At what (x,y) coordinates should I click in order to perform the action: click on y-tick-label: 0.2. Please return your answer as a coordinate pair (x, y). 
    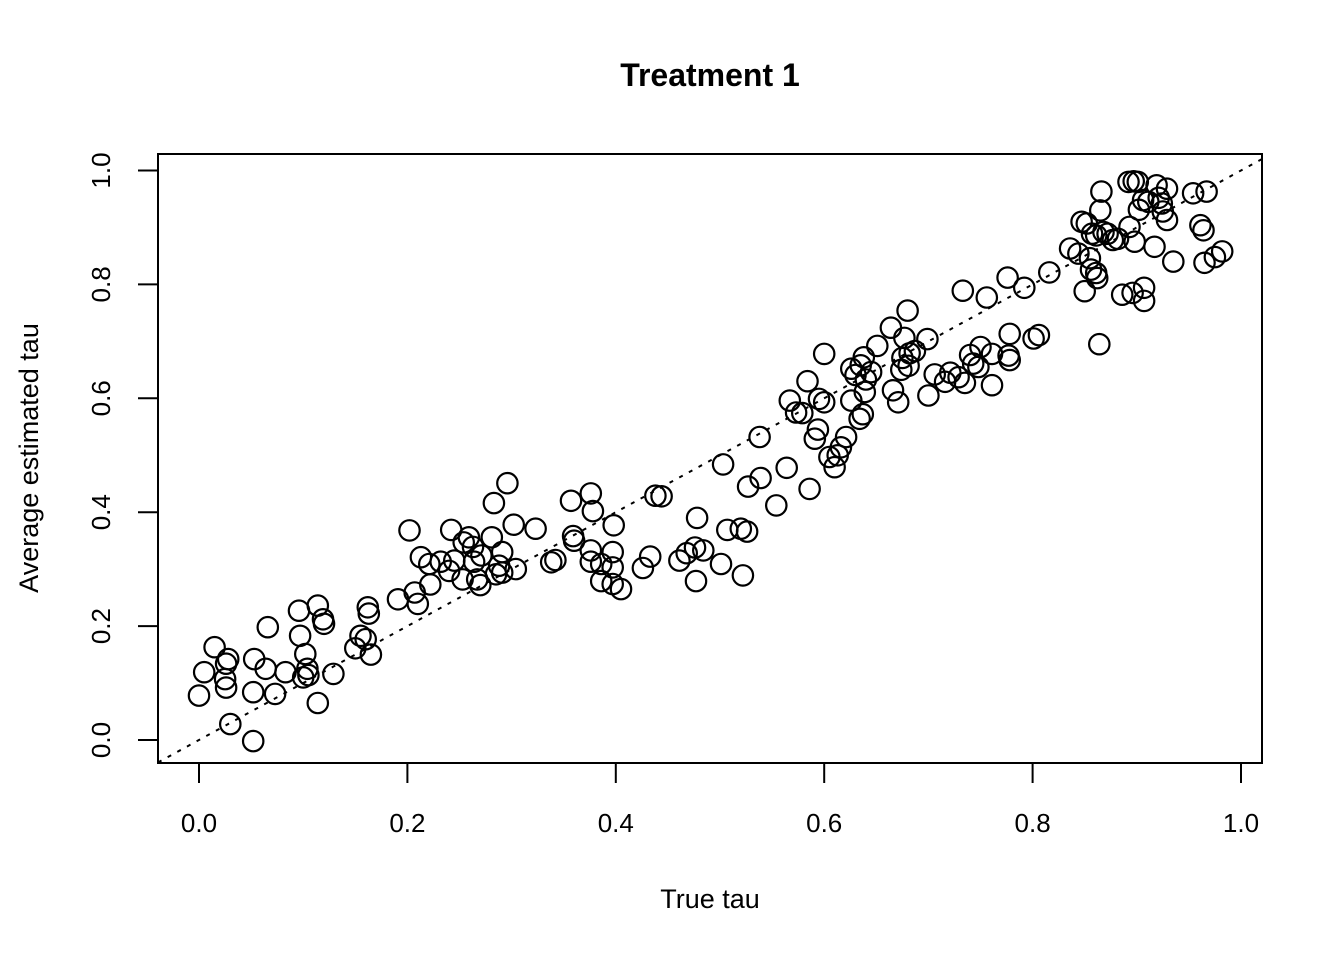
    Looking at the image, I should click on (101, 626).